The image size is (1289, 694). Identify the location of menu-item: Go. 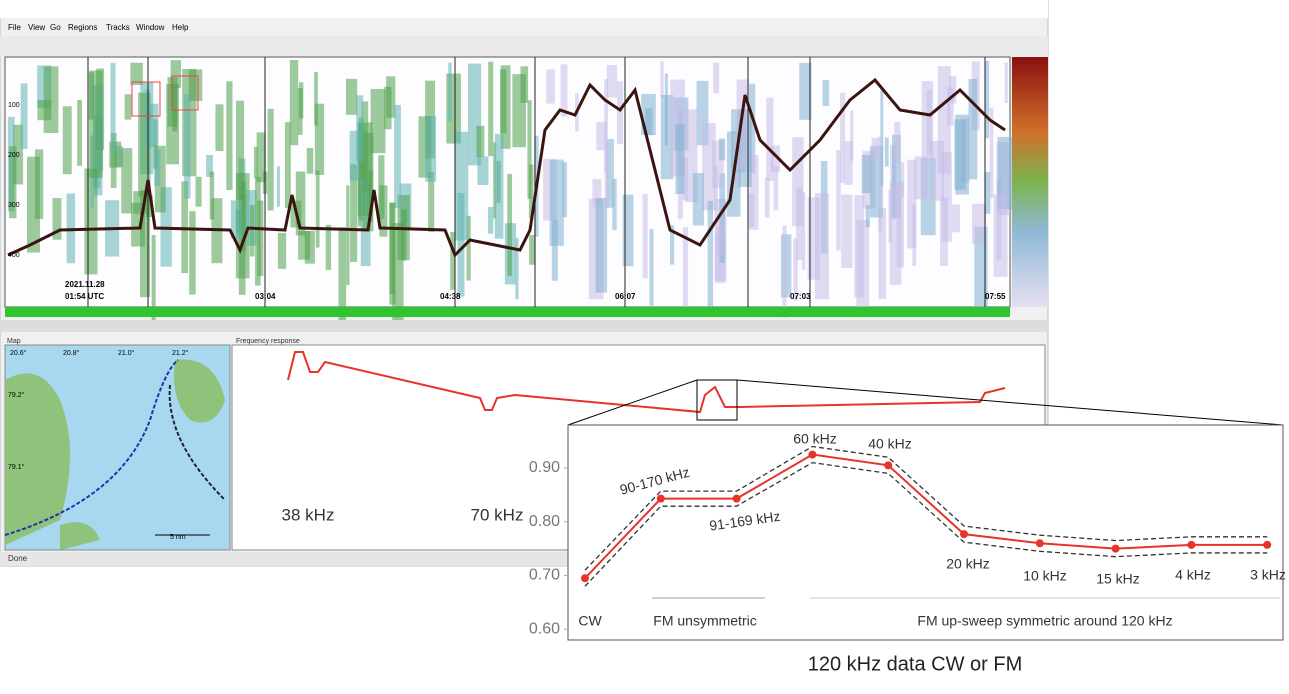
(55, 27).